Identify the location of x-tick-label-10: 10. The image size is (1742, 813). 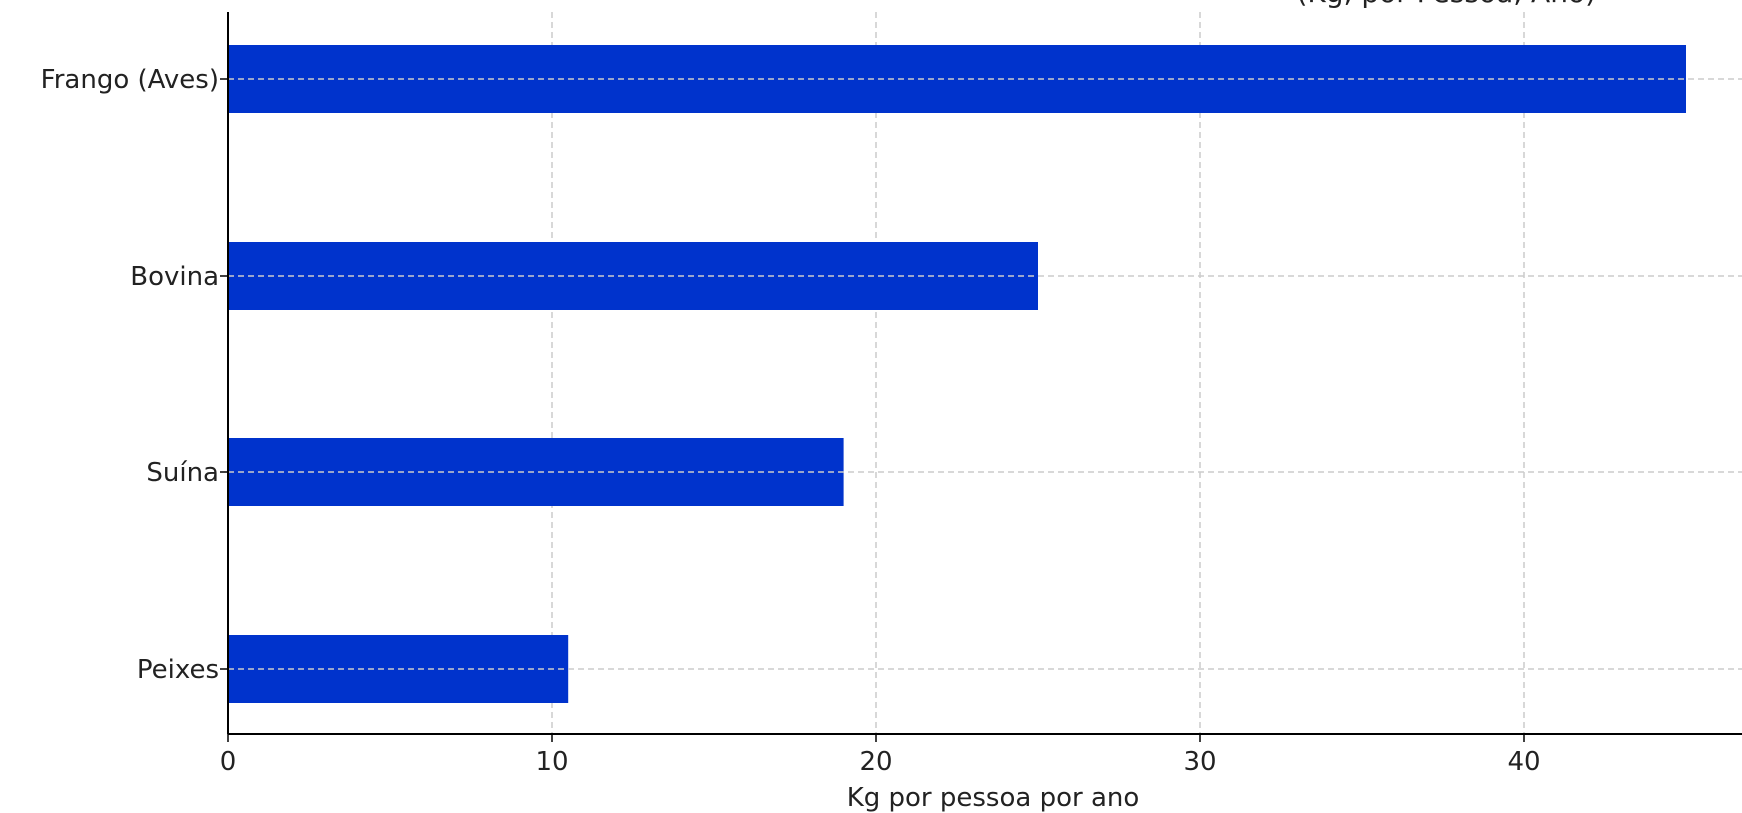
(551, 762).